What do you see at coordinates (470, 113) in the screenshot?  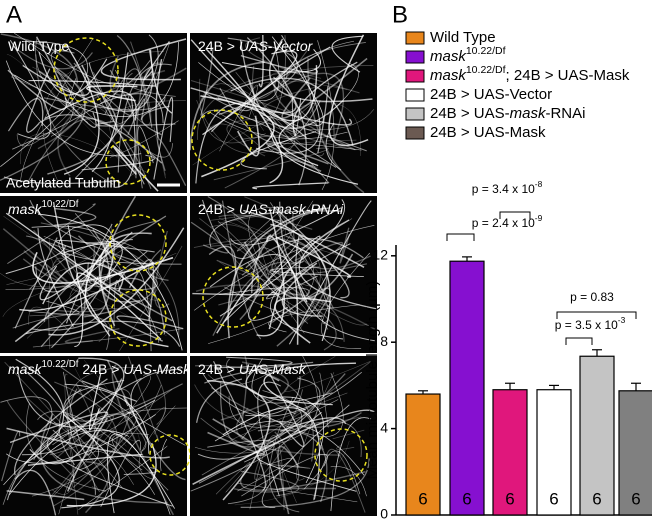 I see `label-part: 24B > UAS-` at bounding box center [470, 113].